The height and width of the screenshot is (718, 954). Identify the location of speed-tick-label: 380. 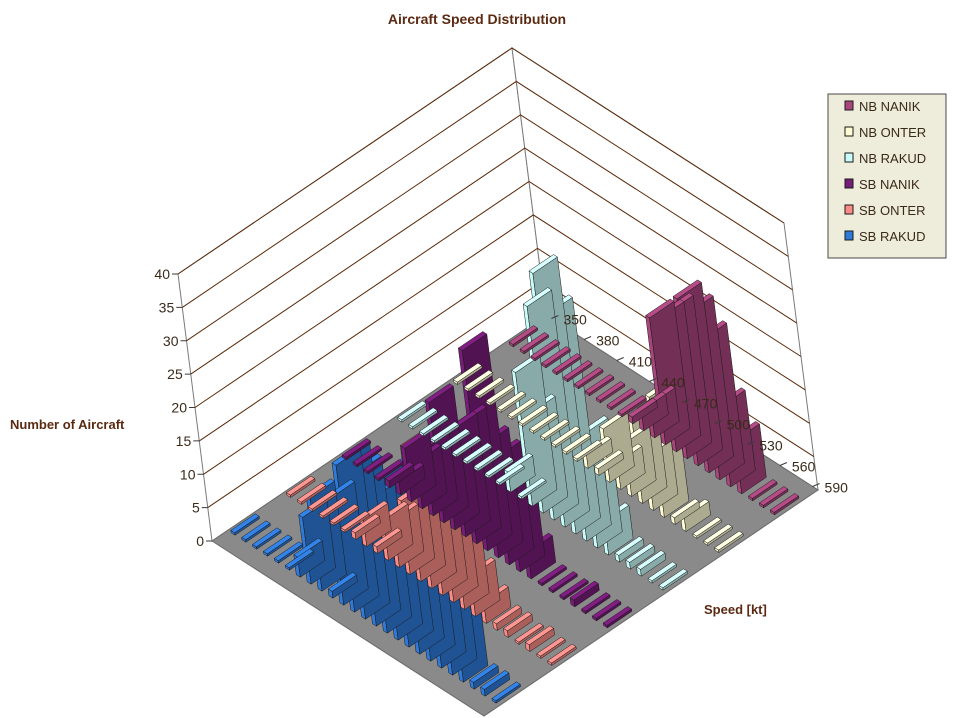
(608, 341).